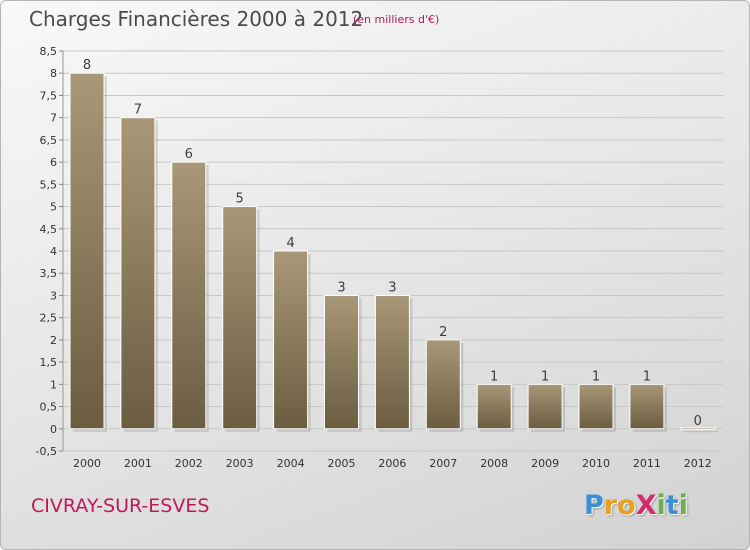 Image resolution: width=750 pixels, height=550 pixels. Describe the element at coordinates (53, 340) in the screenshot. I see `y-tick-label: 2` at that location.